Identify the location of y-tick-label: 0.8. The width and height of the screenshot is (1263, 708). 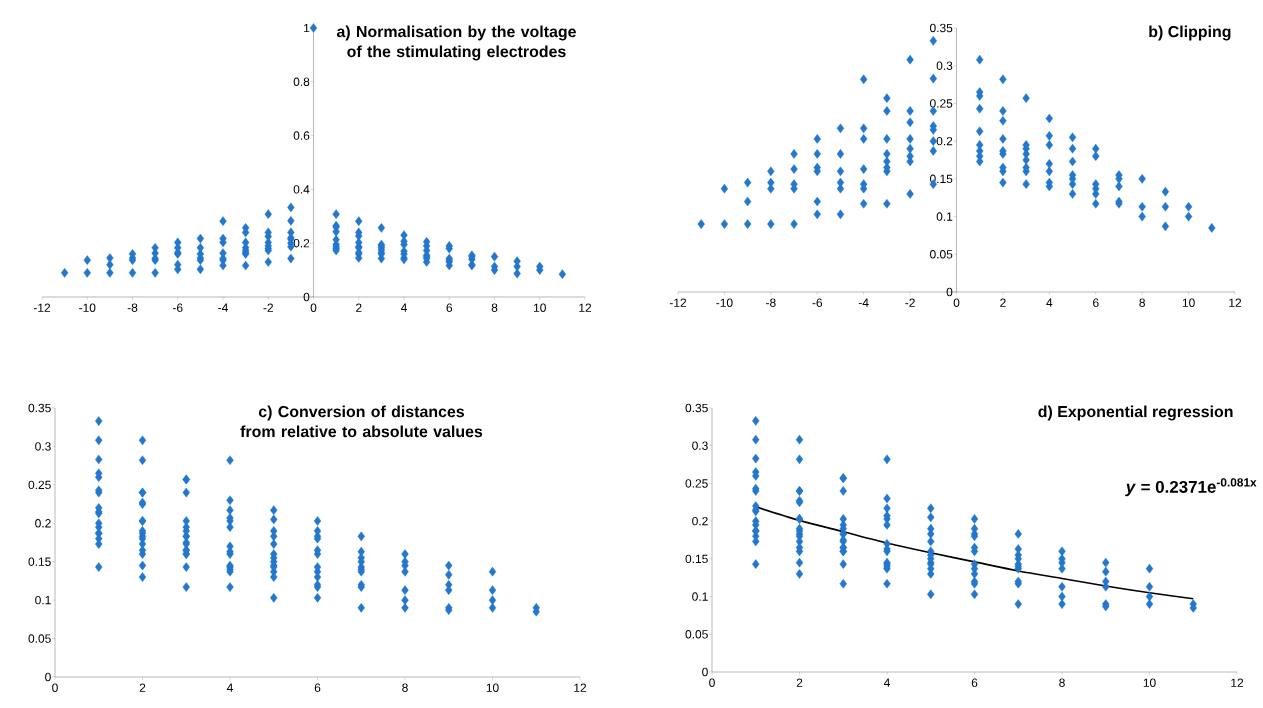
(301, 82).